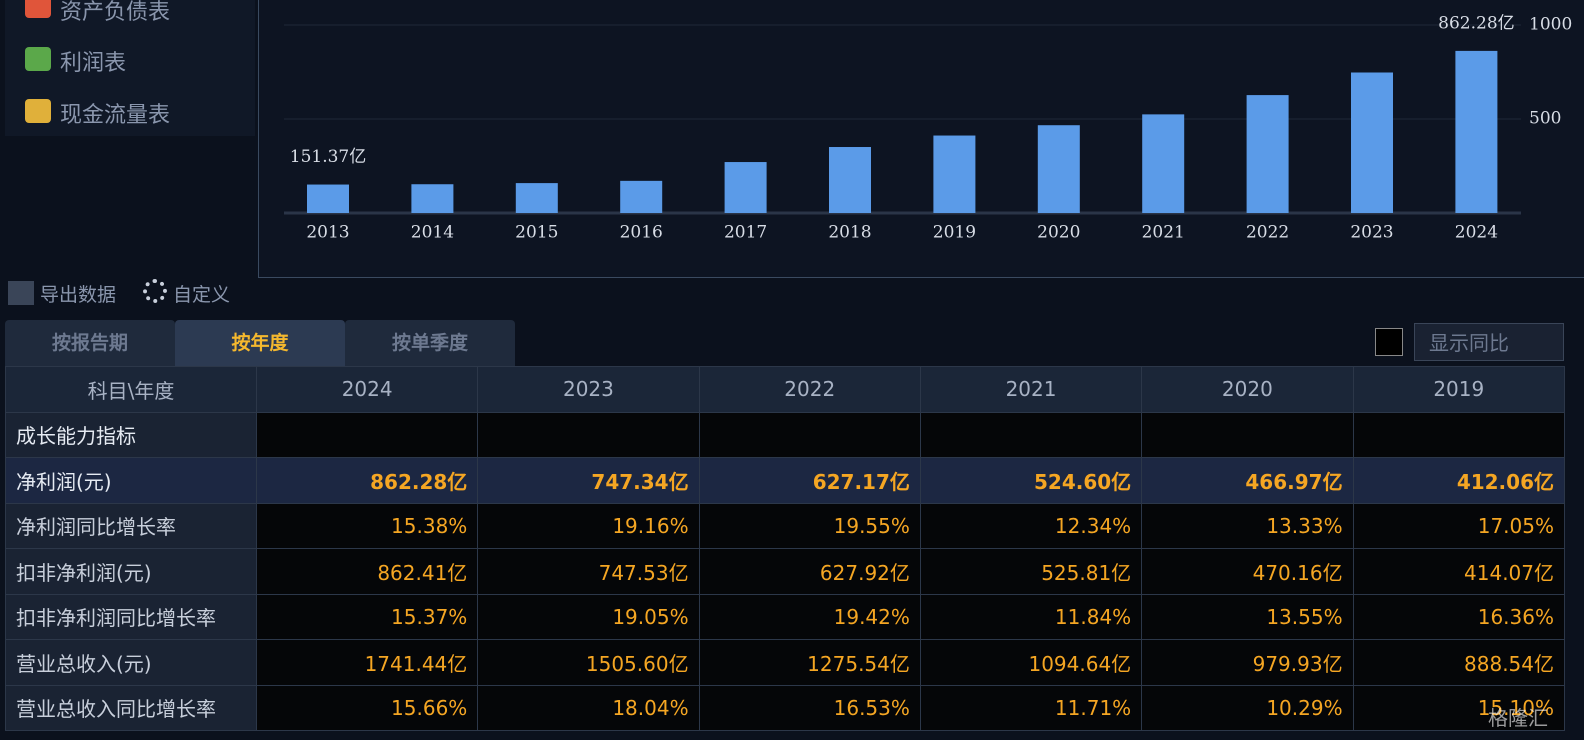 The width and height of the screenshot is (1584, 740). I want to click on table-cell: 1275.54亿, so click(809, 662).